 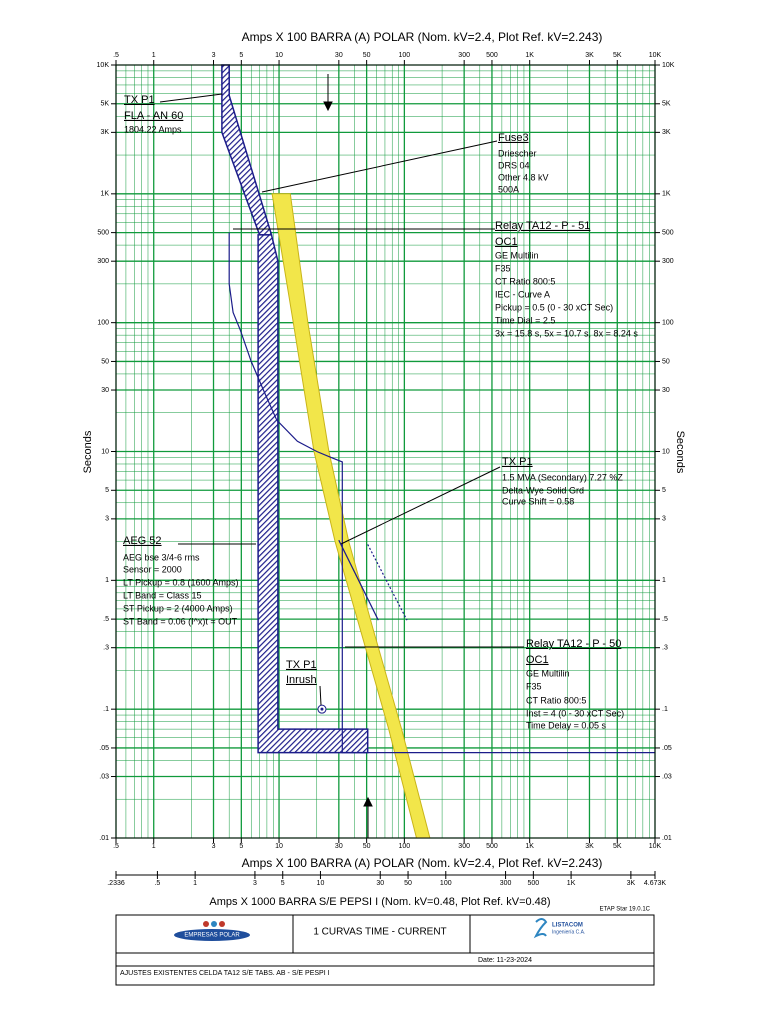 What do you see at coordinates (567, 926) in the screenshot?
I see `logo-right-name: LISTACOM` at bounding box center [567, 926].